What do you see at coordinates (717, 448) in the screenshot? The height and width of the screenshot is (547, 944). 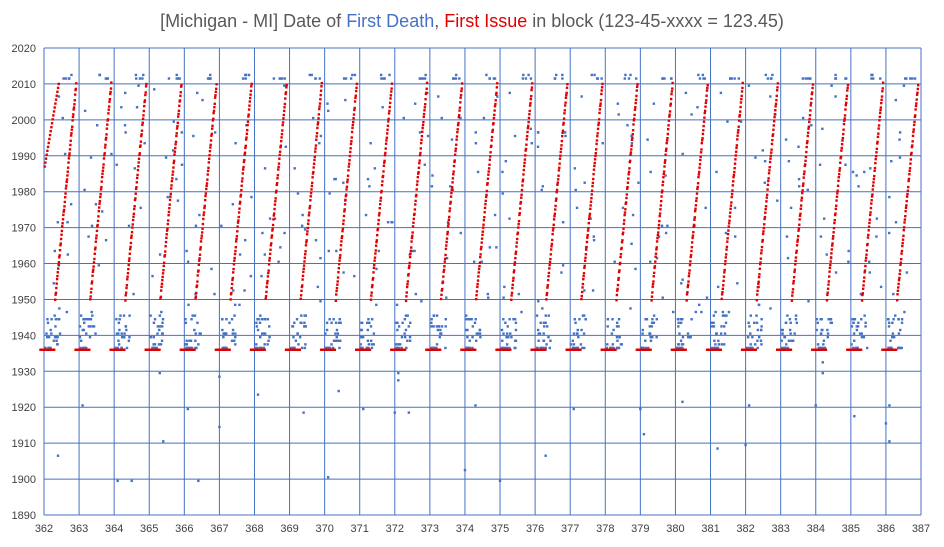 I see `first-death-outlier` at bounding box center [717, 448].